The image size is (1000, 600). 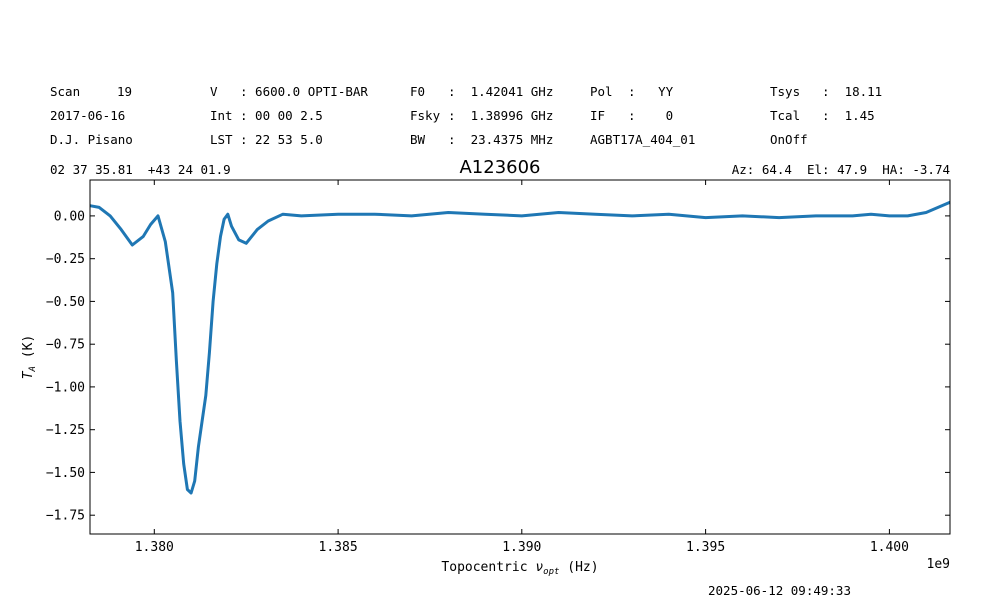 I want to click on tsys-label: Tsys, so click(x=785, y=91).